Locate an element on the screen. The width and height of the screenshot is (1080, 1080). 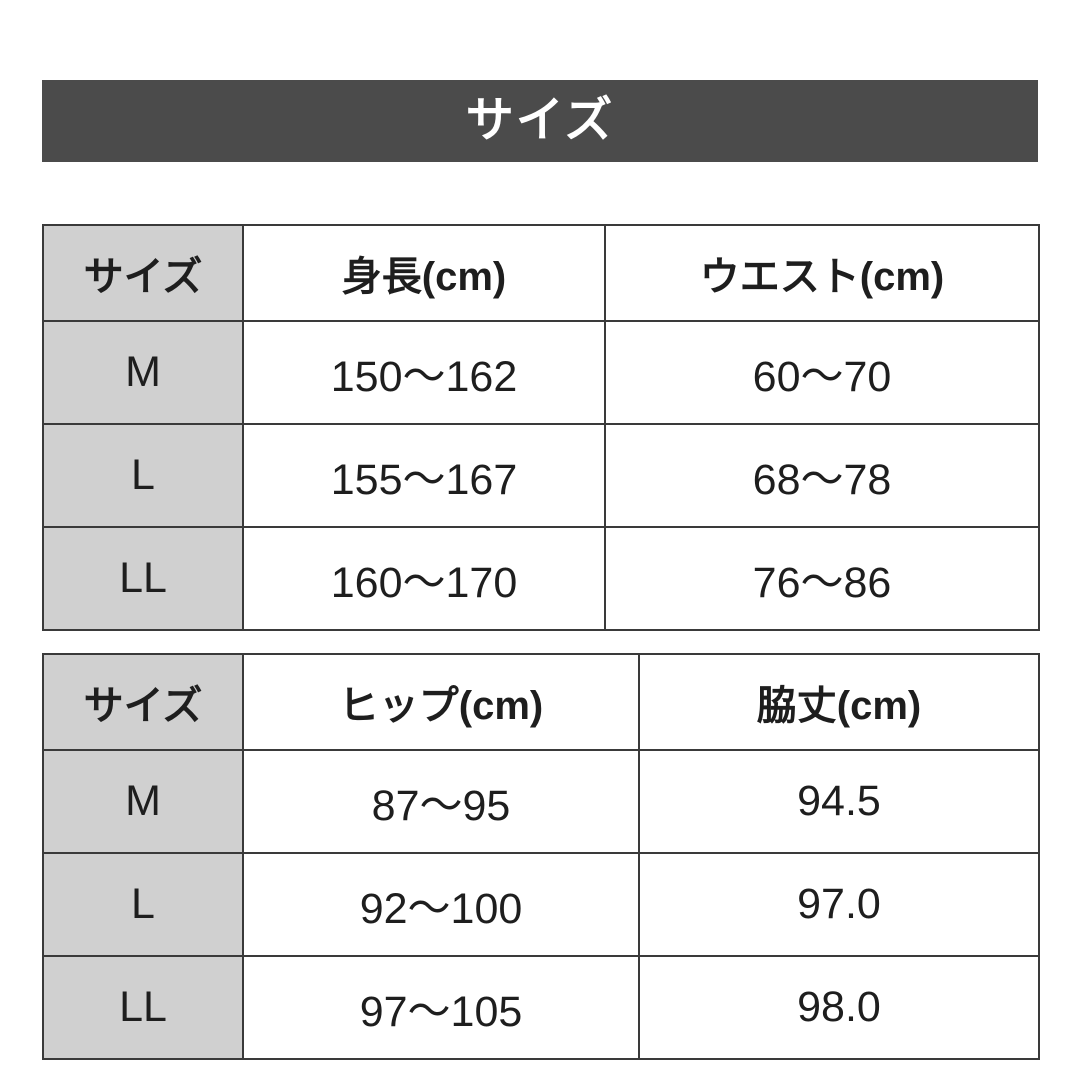
column-header-hip: ヒップ(cm) is located at coordinates (441, 702).